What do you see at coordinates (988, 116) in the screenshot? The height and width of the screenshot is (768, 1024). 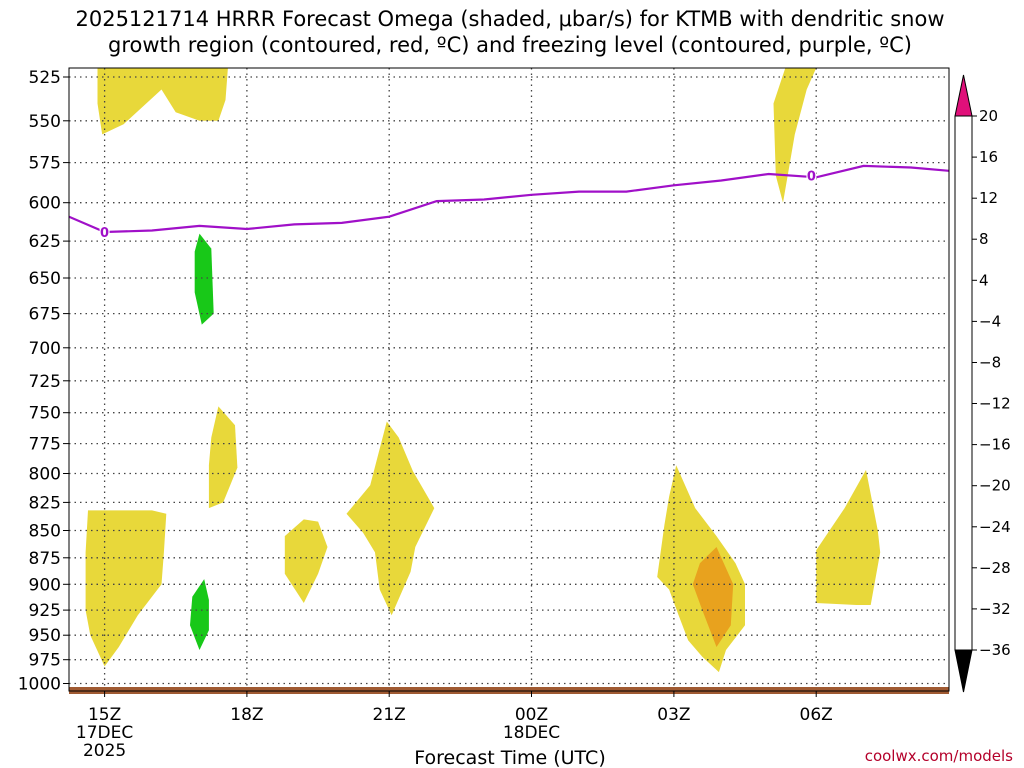 I see `colorbar-label-1: 20` at bounding box center [988, 116].